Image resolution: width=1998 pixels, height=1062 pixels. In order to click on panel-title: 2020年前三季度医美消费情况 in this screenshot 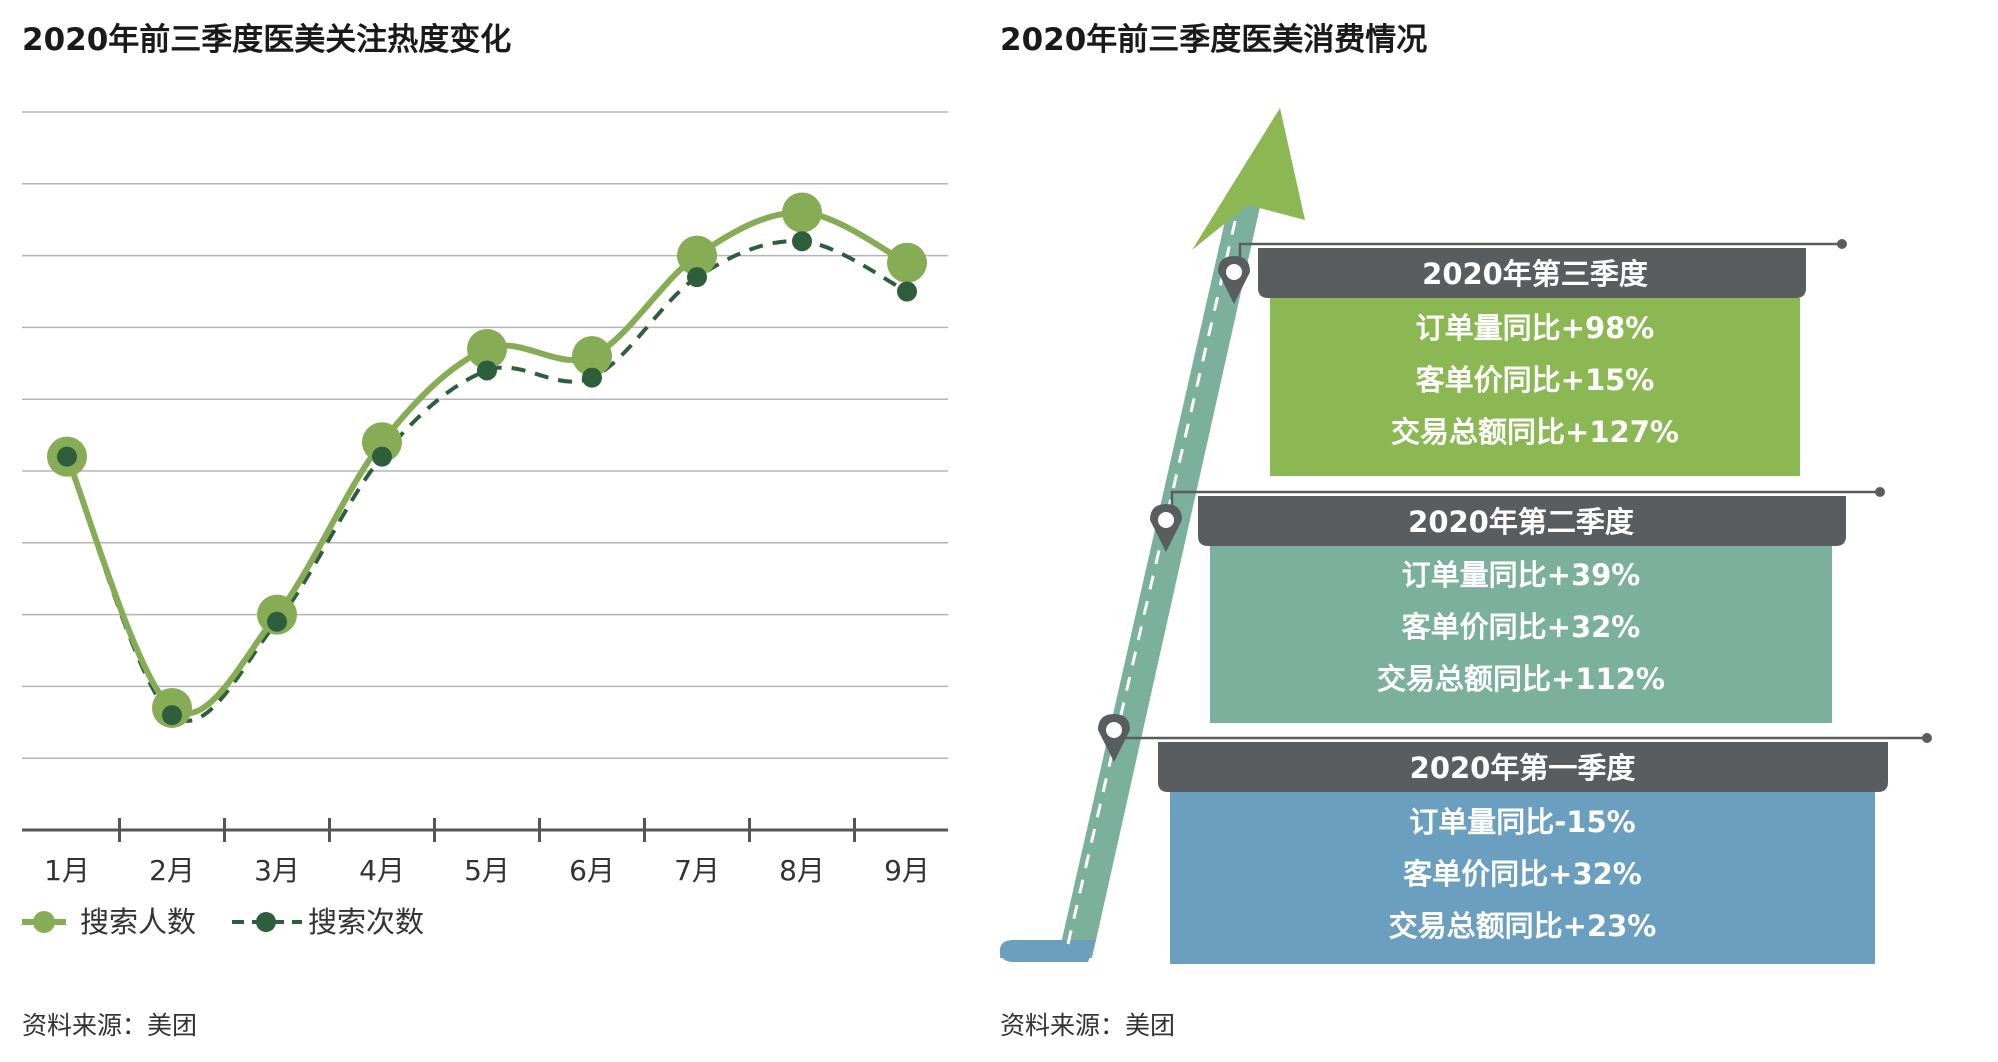, I will do `click(1214, 40)`.